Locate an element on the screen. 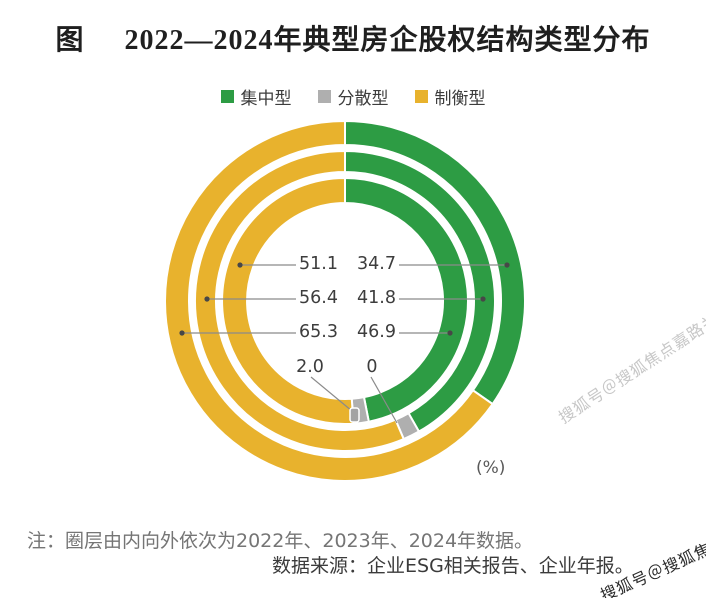 The height and width of the screenshot is (598, 706). value-label-balanced-2023: 56.4 is located at coordinates (318, 298).